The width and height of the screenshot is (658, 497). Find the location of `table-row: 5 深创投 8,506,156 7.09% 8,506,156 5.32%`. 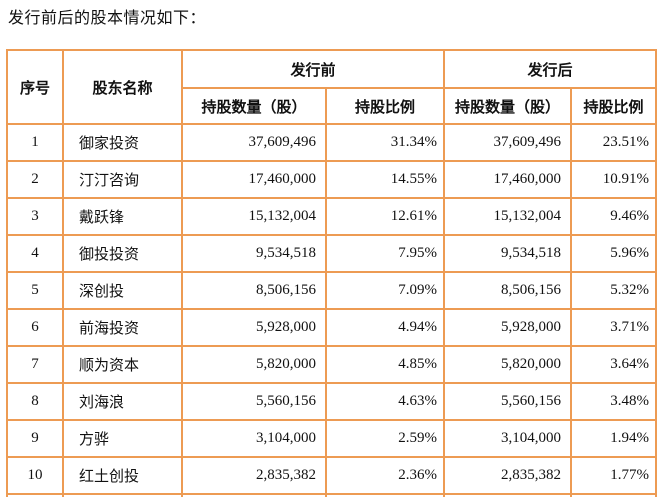

table-row: 5 深创投 8,506,156 7.09% 8,506,156 5.32% is located at coordinates (332, 290).